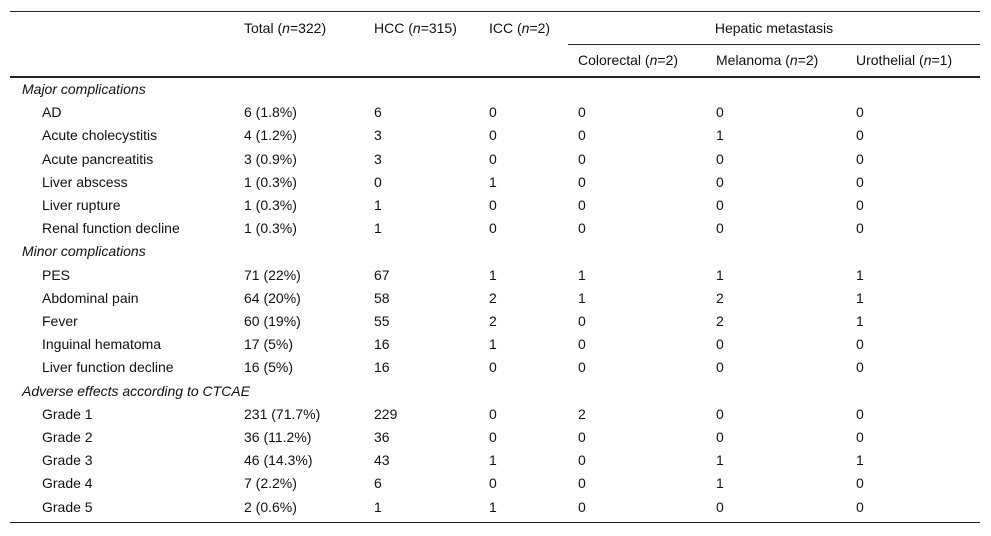 This screenshot has width=991, height=536. I want to click on header-rule, so click(495, 77).